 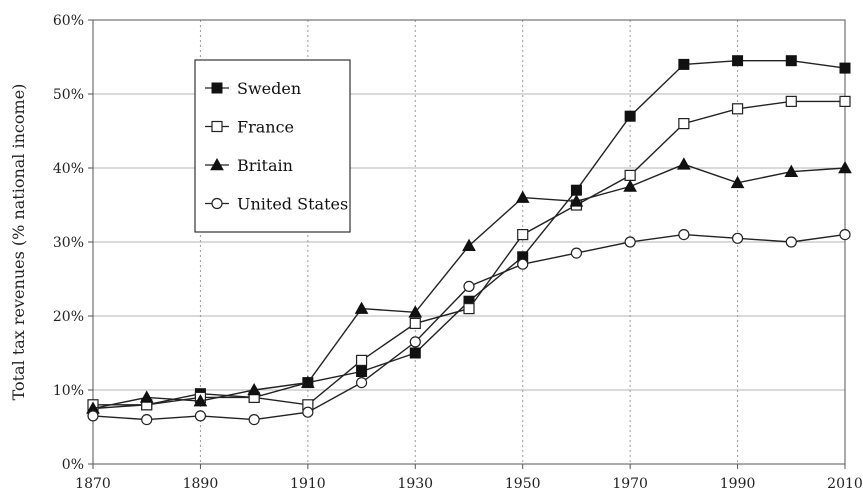 What do you see at coordinates (415, 484) in the screenshot?
I see `x-tick-label: 1930` at bounding box center [415, 484].